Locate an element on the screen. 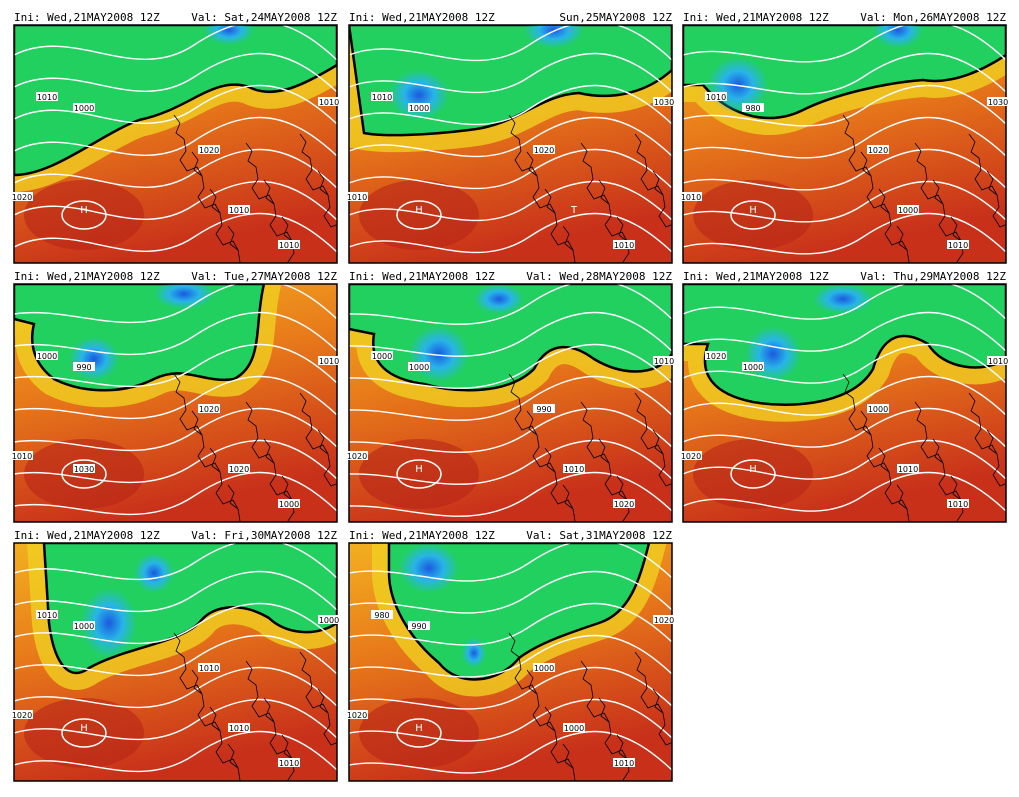 This screenshot has width=1019, height=797. forecast-panel: 1000 1010 1020 1010 H 1020 1010 1010 is located at coordinates (175, 144).